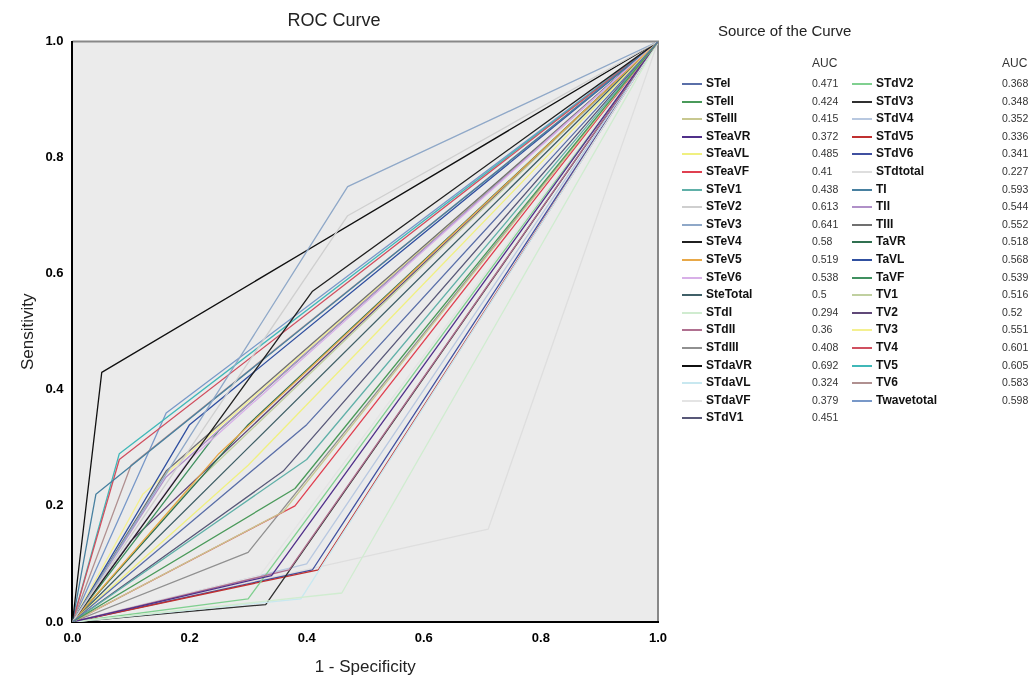  Describe the element at coordinates (825, 118) in the screenshot. I see `text: 0.415` at that location.